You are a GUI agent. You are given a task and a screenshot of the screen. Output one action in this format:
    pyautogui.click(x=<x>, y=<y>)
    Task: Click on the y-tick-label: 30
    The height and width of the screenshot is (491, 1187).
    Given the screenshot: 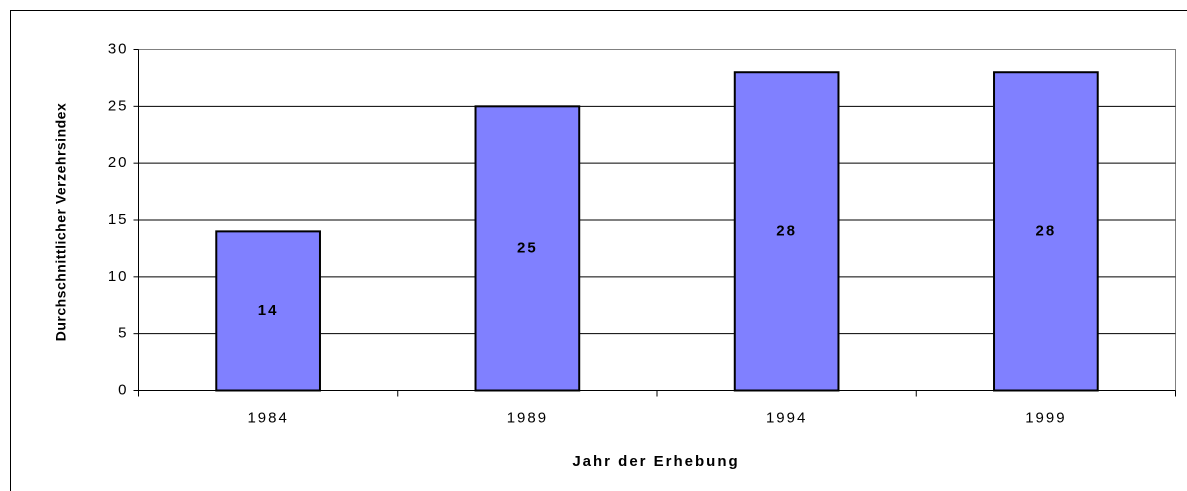 What is the action you would take?
    pyautogui.click(x=118, y=48)
    